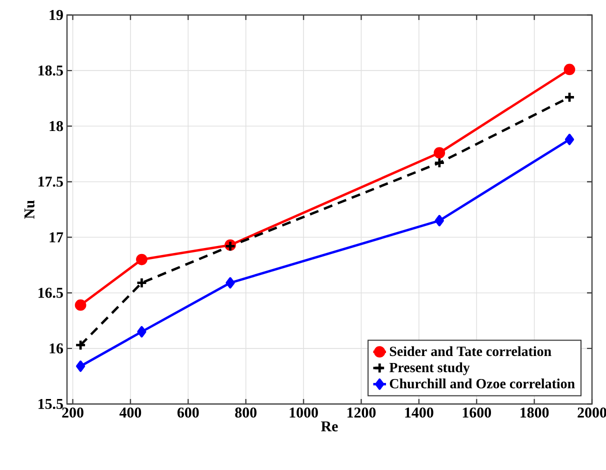 The width and height of the screenshot is (606, 470). I want to click on x-tick-label: 400, so click(130, 413).